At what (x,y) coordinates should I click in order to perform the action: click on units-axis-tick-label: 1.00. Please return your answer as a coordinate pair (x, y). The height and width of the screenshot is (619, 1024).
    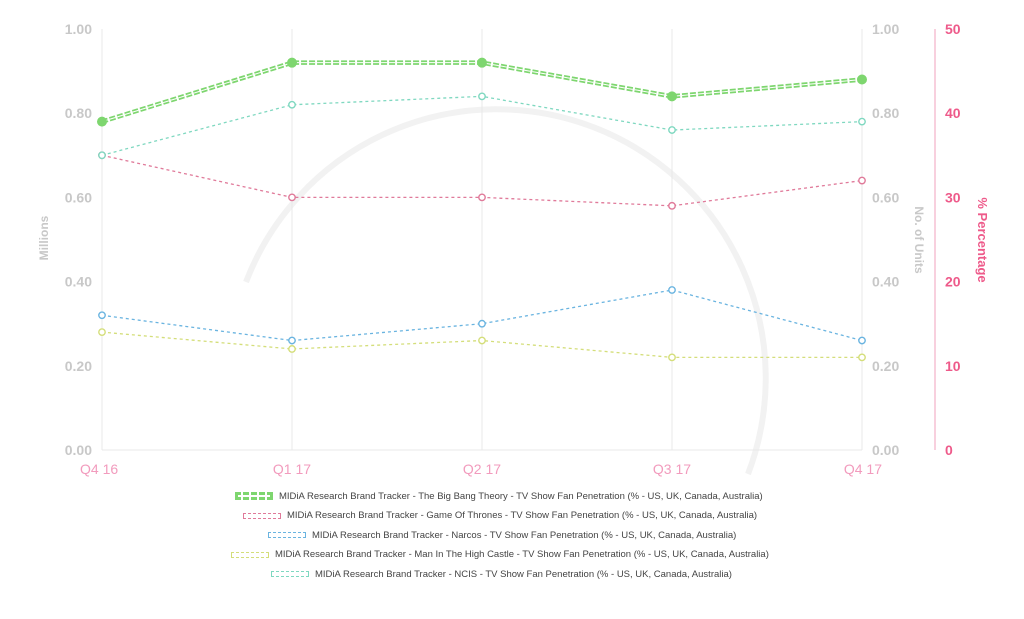
    Looking at the image, I should click on (885, 29).